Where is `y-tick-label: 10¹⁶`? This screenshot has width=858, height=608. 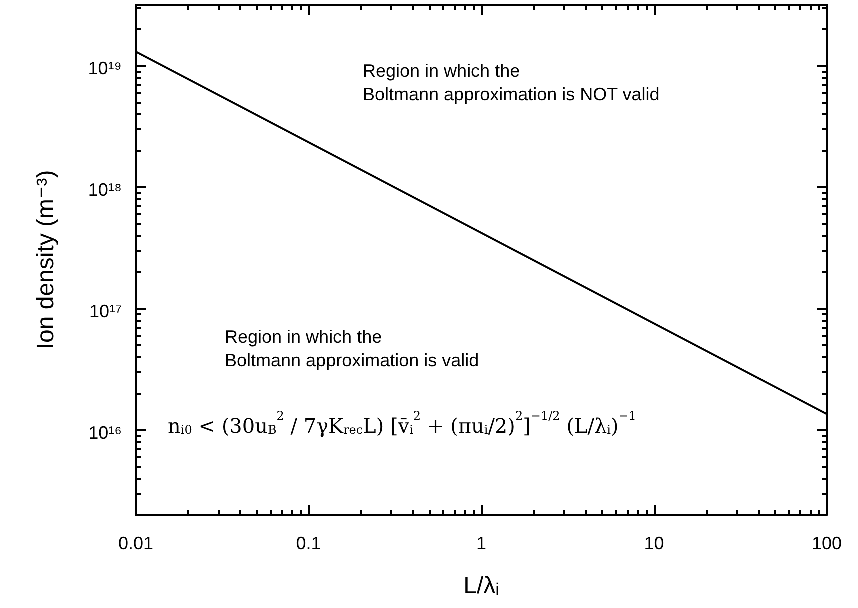
y-tick-label: 10¹⁶ is located at coordinates (105, 432).